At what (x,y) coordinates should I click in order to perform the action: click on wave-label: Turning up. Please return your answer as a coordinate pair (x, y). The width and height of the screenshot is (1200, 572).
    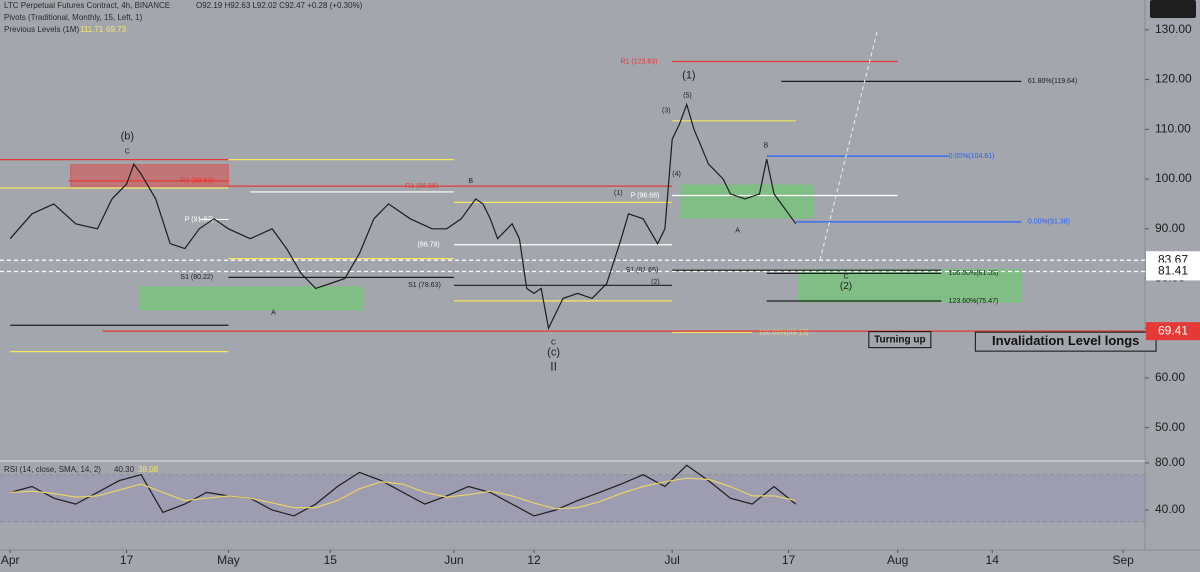
    Looking at the image, I should click on (899, 339).